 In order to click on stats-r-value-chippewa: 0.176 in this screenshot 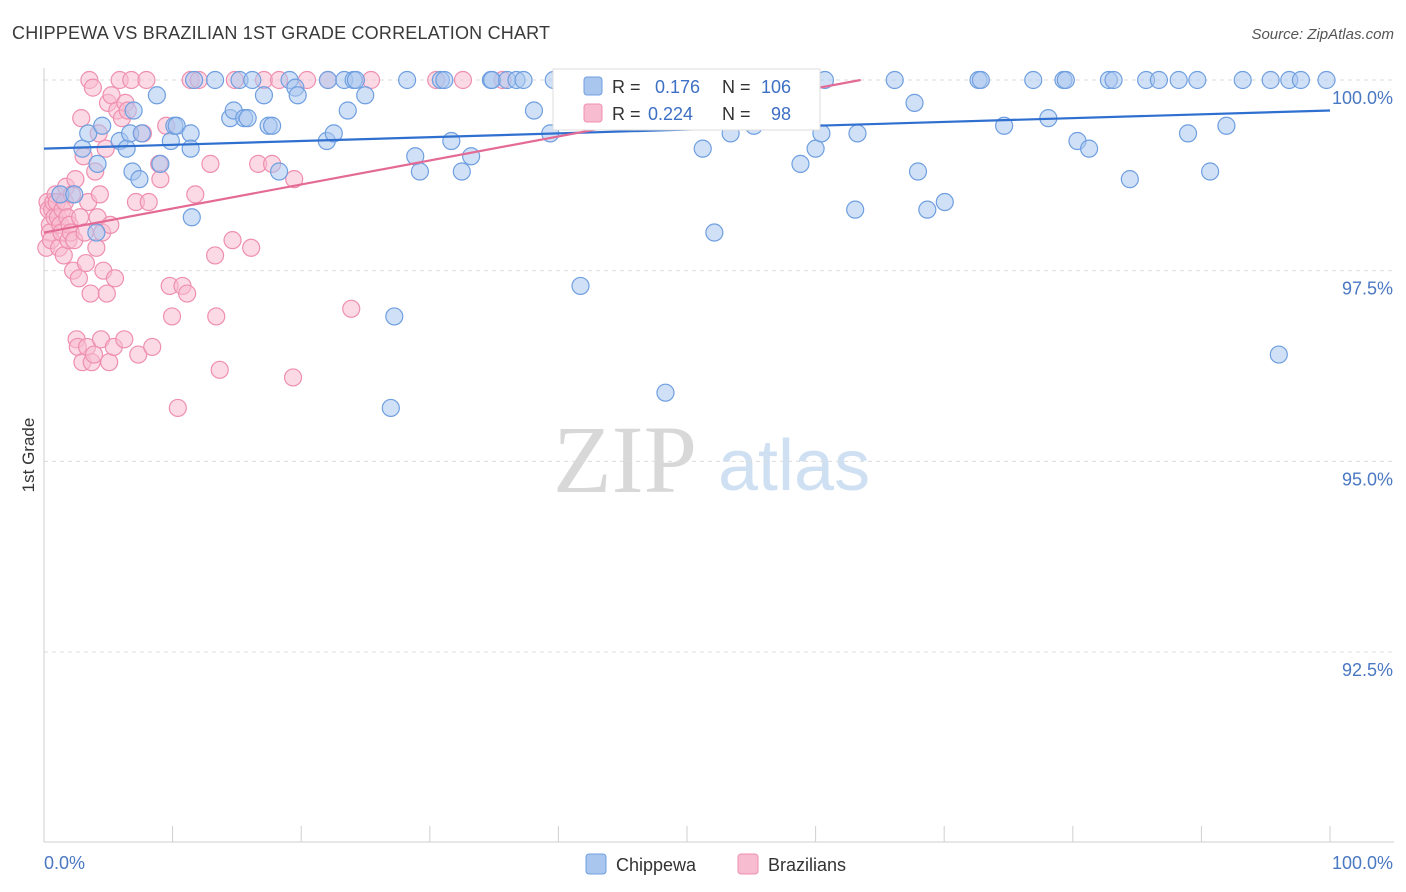, I will do `click(677, 87)`.